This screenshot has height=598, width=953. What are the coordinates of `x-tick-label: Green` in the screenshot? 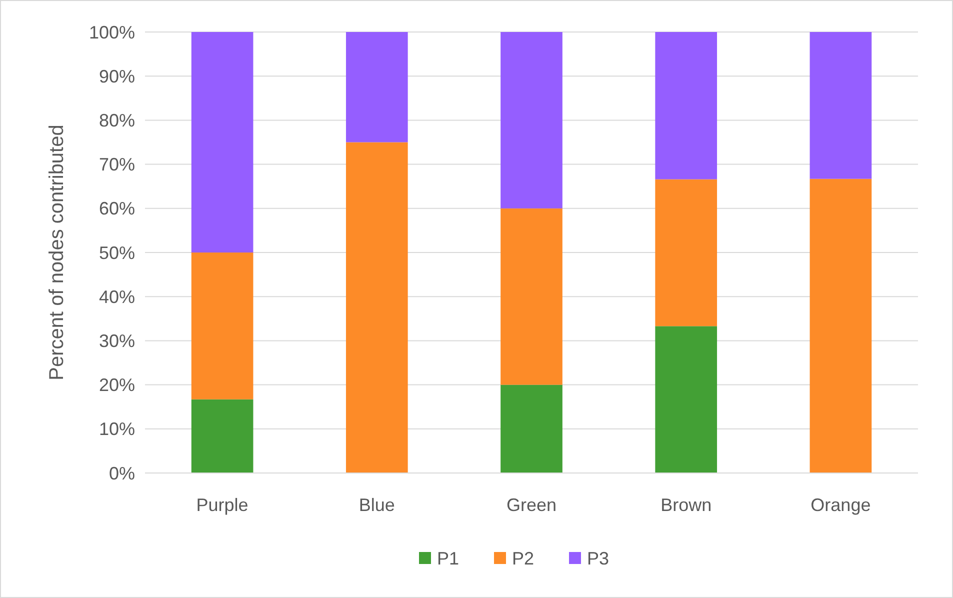 It's located at (531, 505).